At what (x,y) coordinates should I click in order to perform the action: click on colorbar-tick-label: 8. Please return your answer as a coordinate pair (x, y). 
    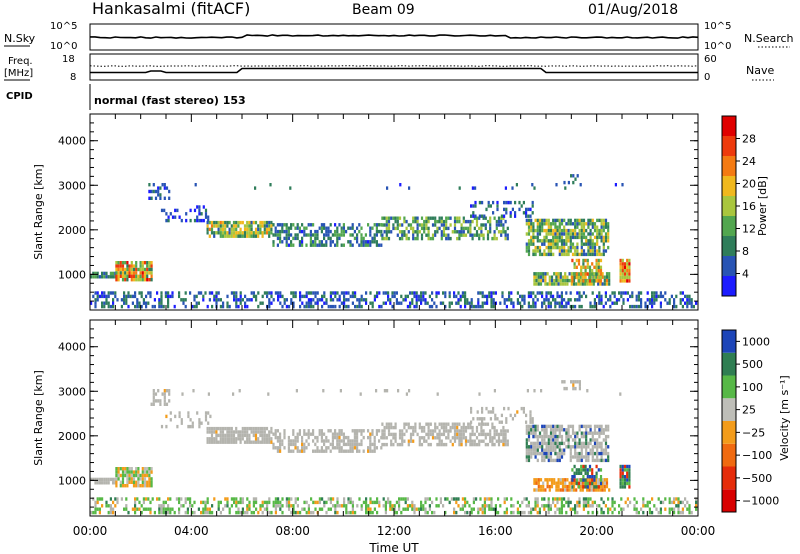
    Looking at the image, I should click on (745, 251).